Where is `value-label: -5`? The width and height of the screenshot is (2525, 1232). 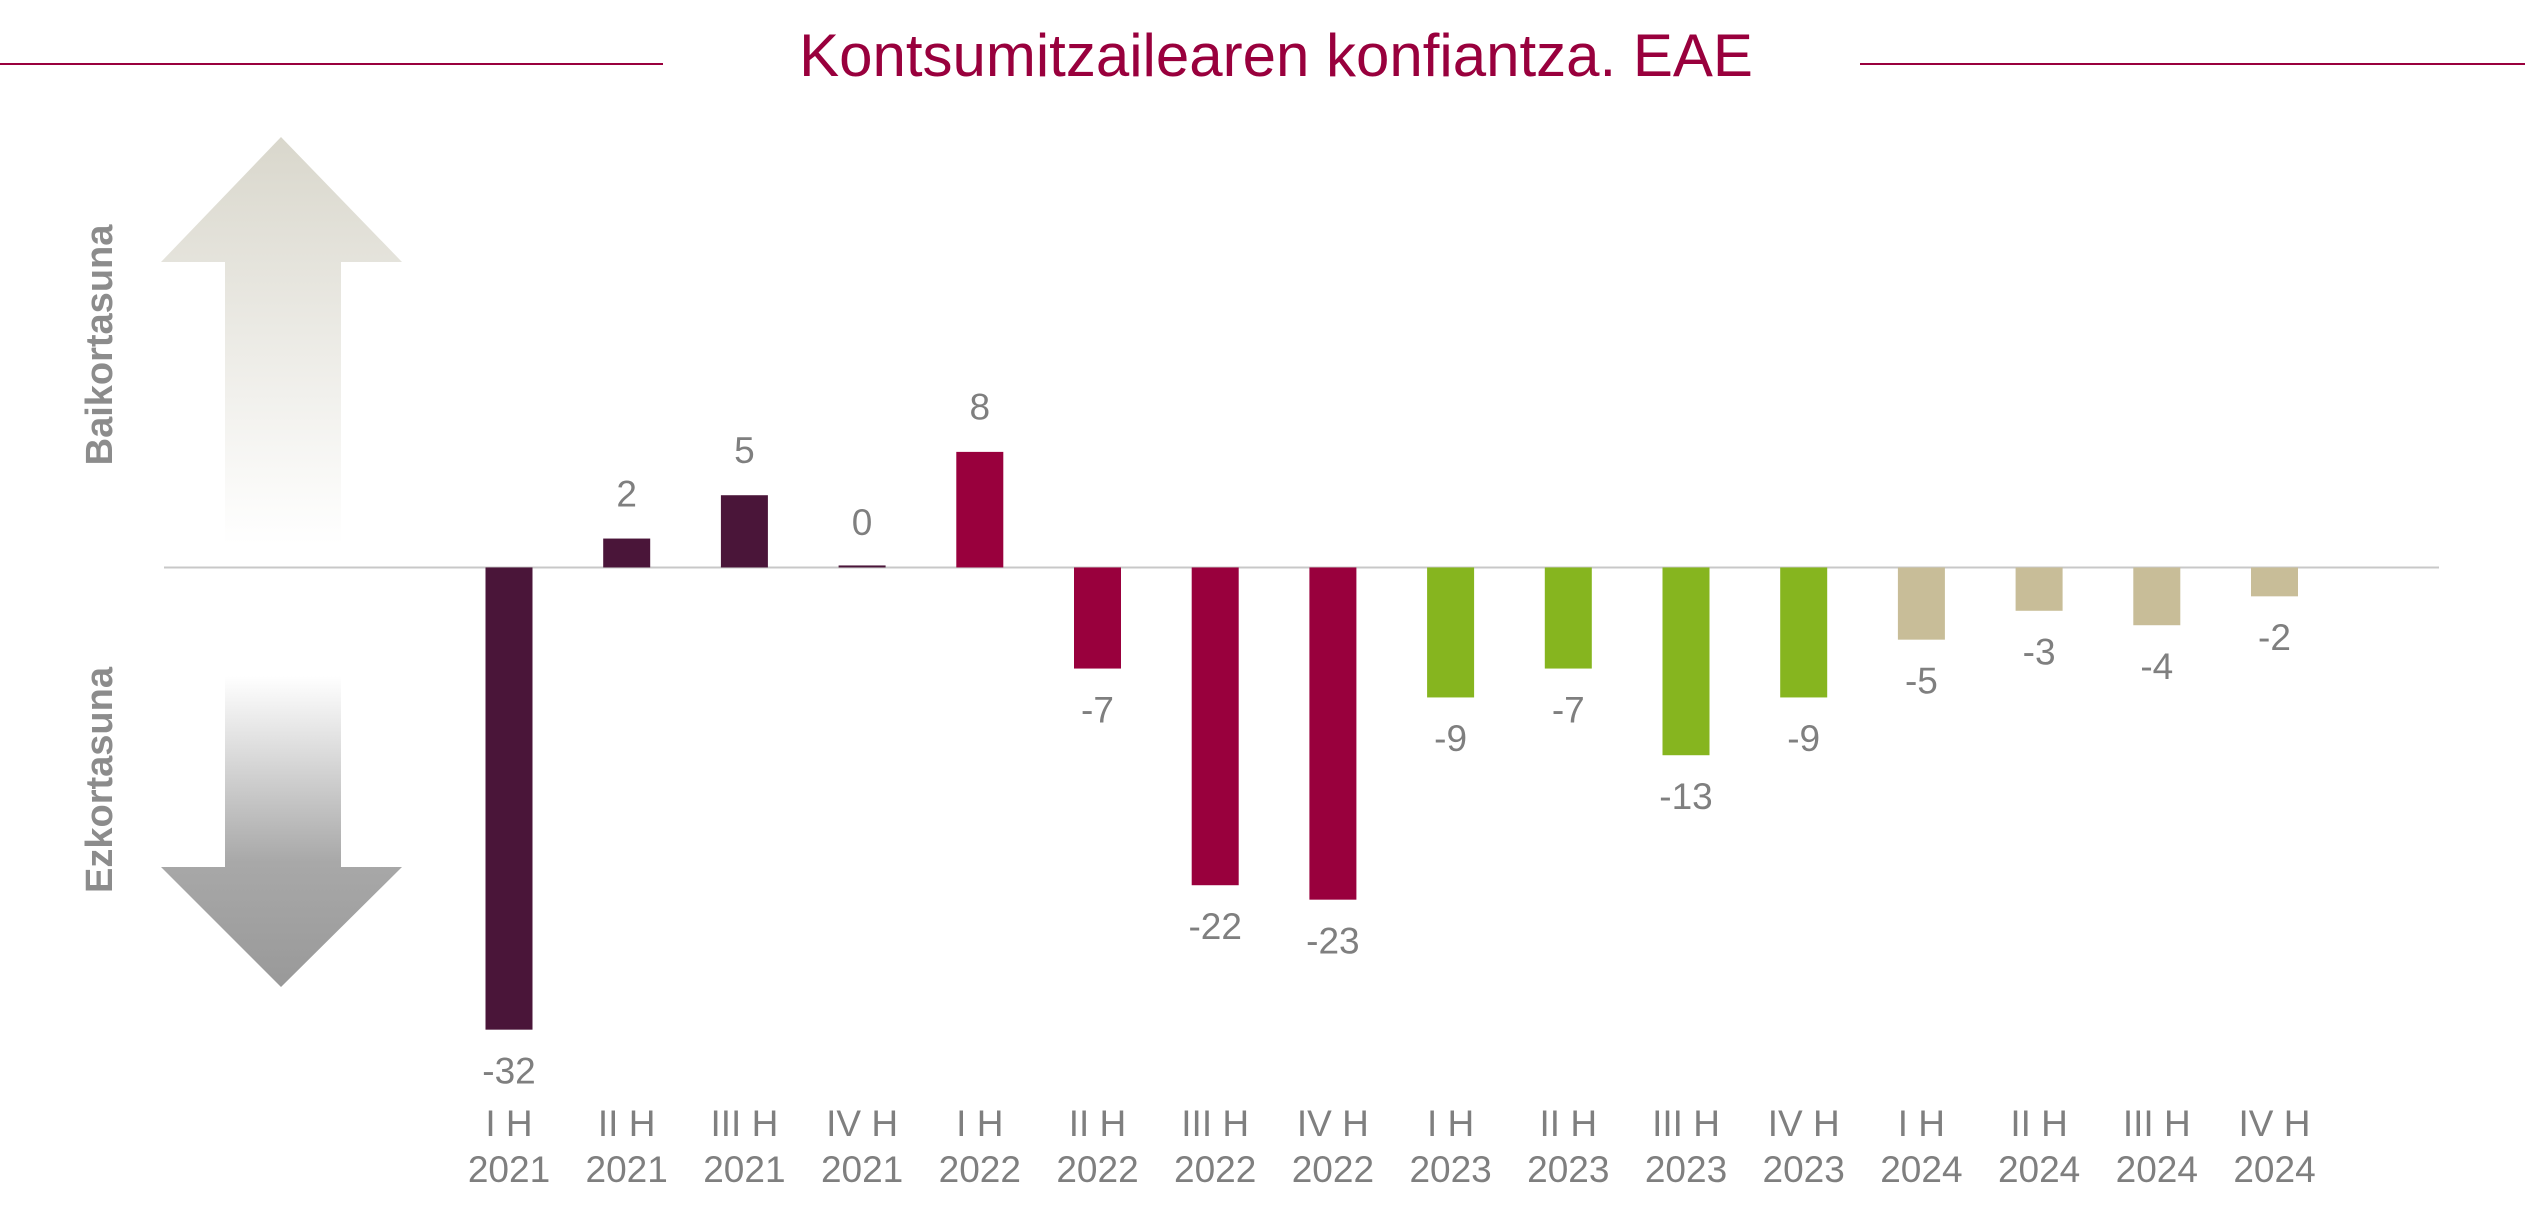
value-label: -5 is located at coordinates (1921, 680).